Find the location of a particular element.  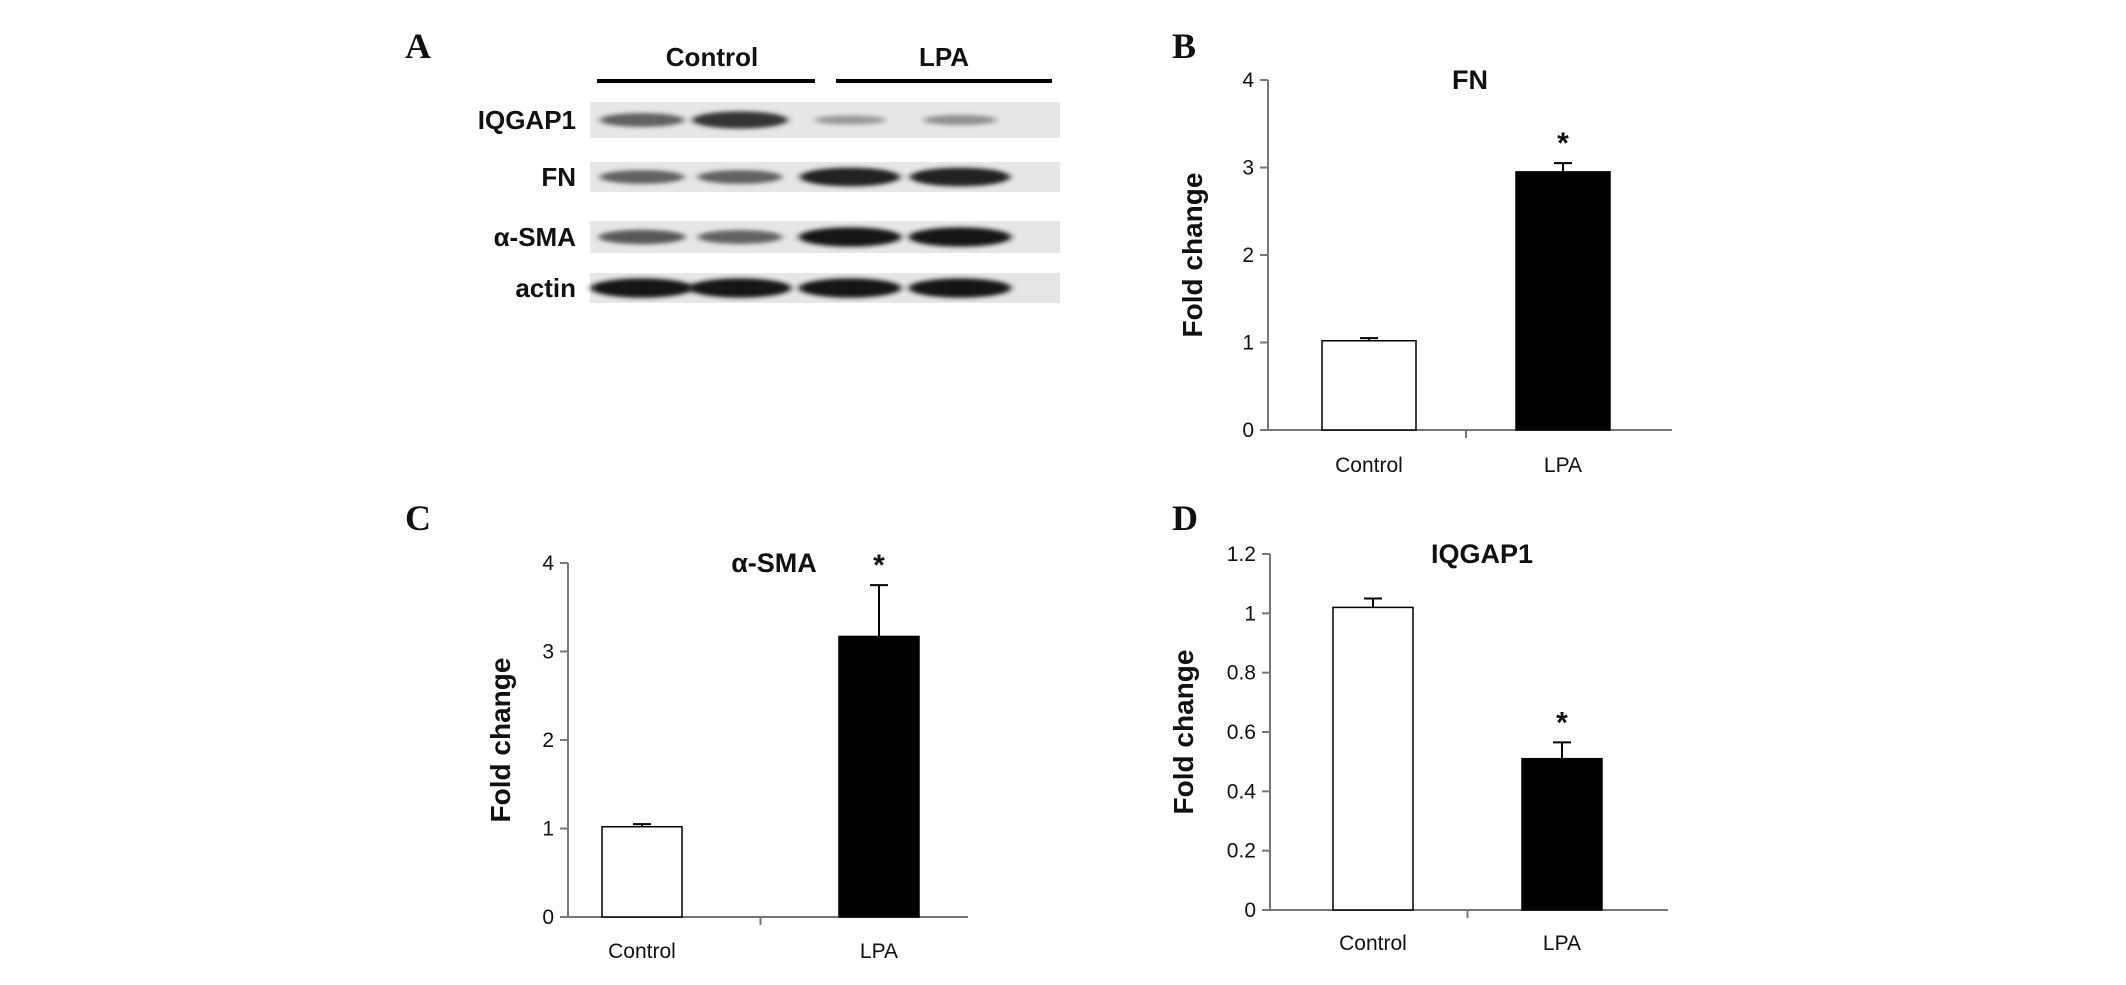

panel-letter-d: D is located at coordinates (1185, 518).